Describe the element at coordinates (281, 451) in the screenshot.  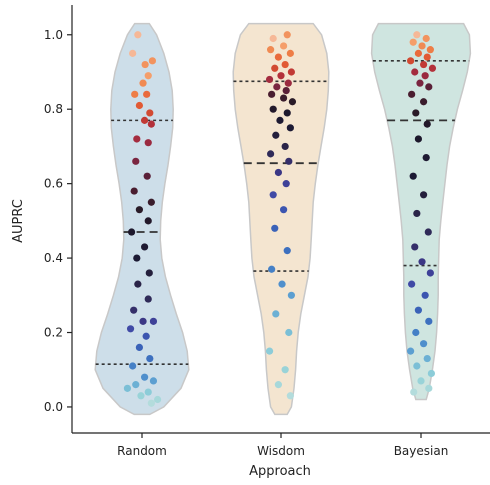
I see `x-tick-label-wisdom: Wisdom` at that location.